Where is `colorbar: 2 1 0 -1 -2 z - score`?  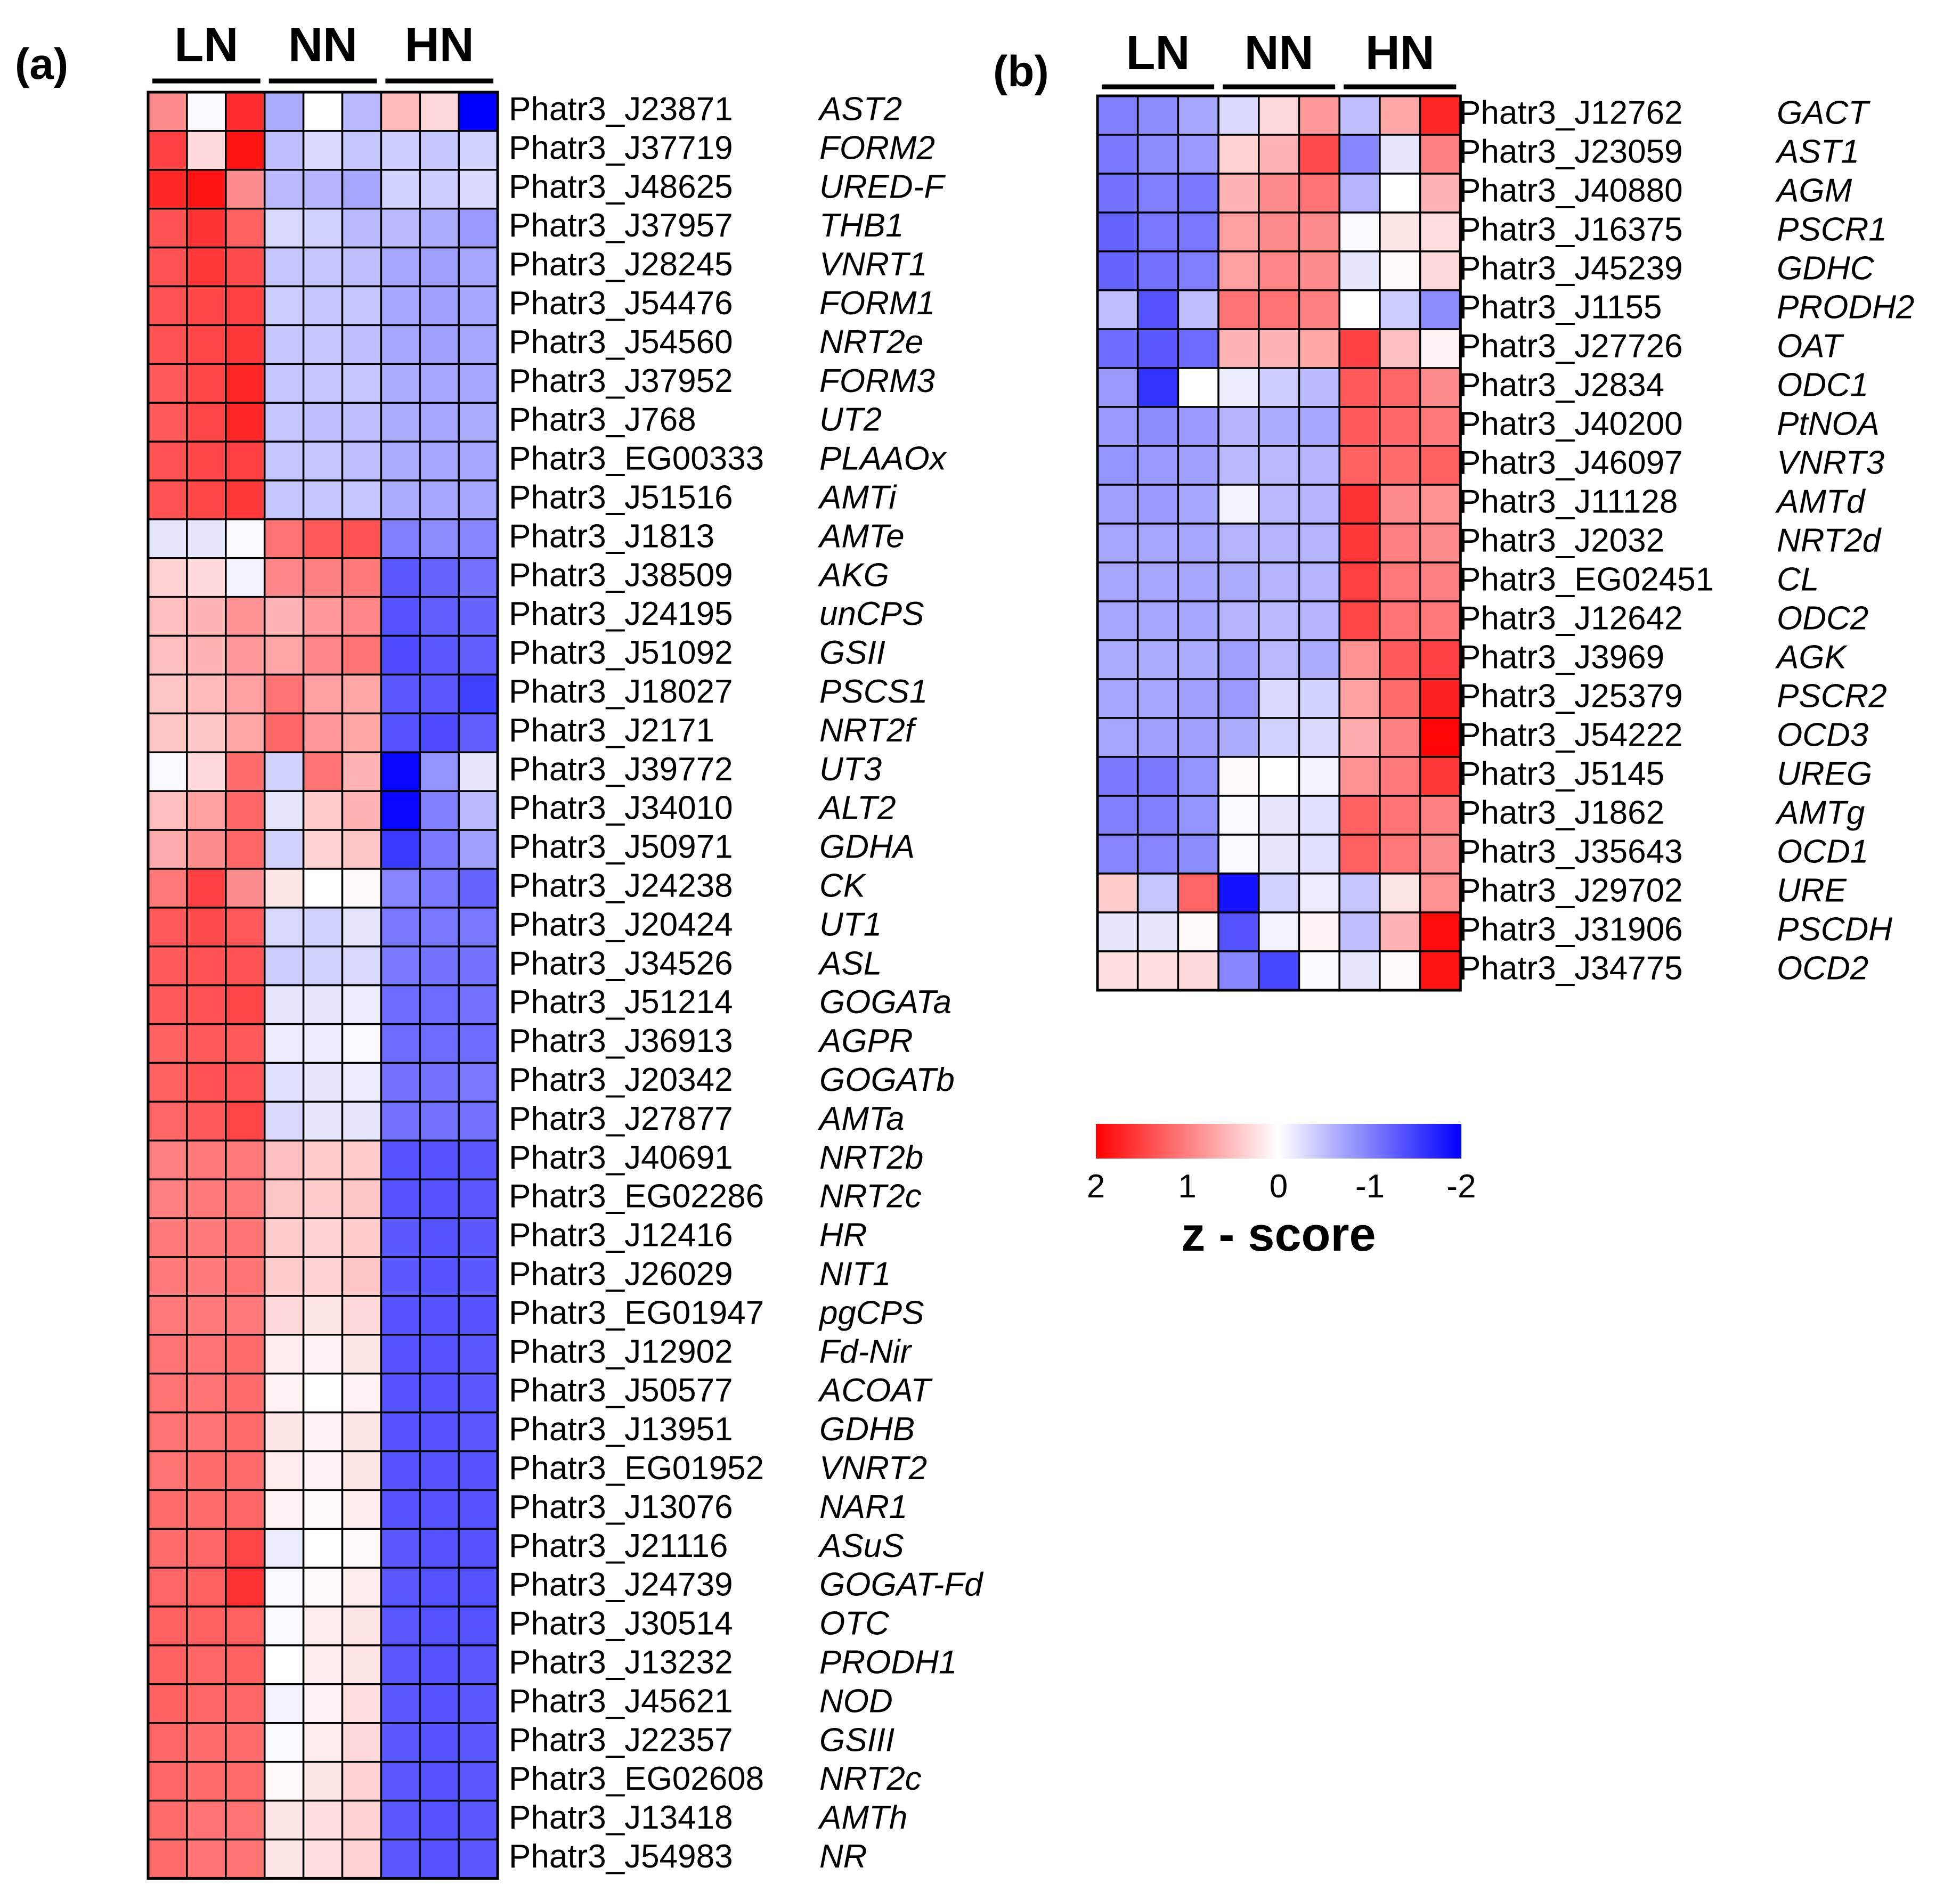 colorbar: 2 1 0 -1 -2 z - score is located at coordinates (1281, 1192).